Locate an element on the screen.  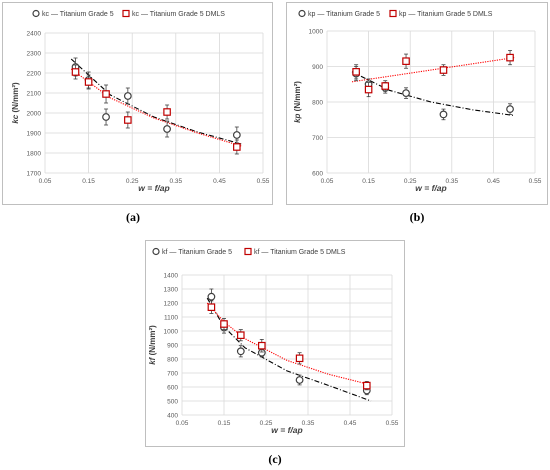
y-tick-label: 1800 is located at coordinates (34, 154).